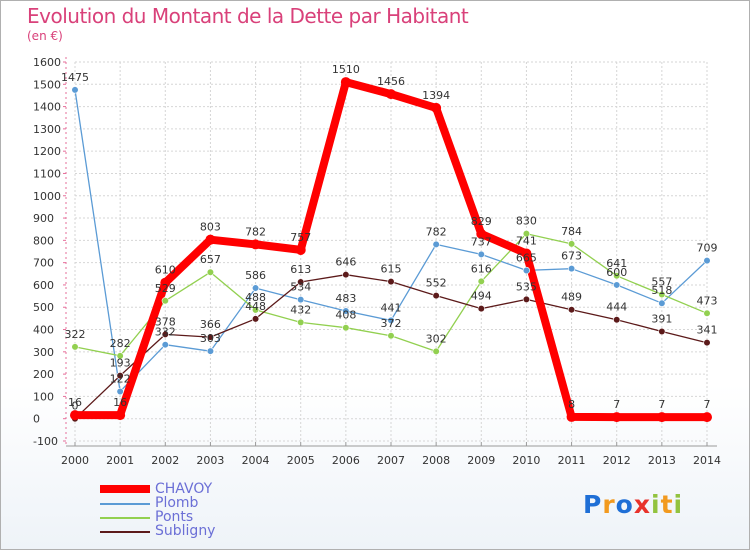  What do you see at coordinates (125, 504) in the screenshot?
I see `legend-swatch-plomb` at bounding box center [125, 504].